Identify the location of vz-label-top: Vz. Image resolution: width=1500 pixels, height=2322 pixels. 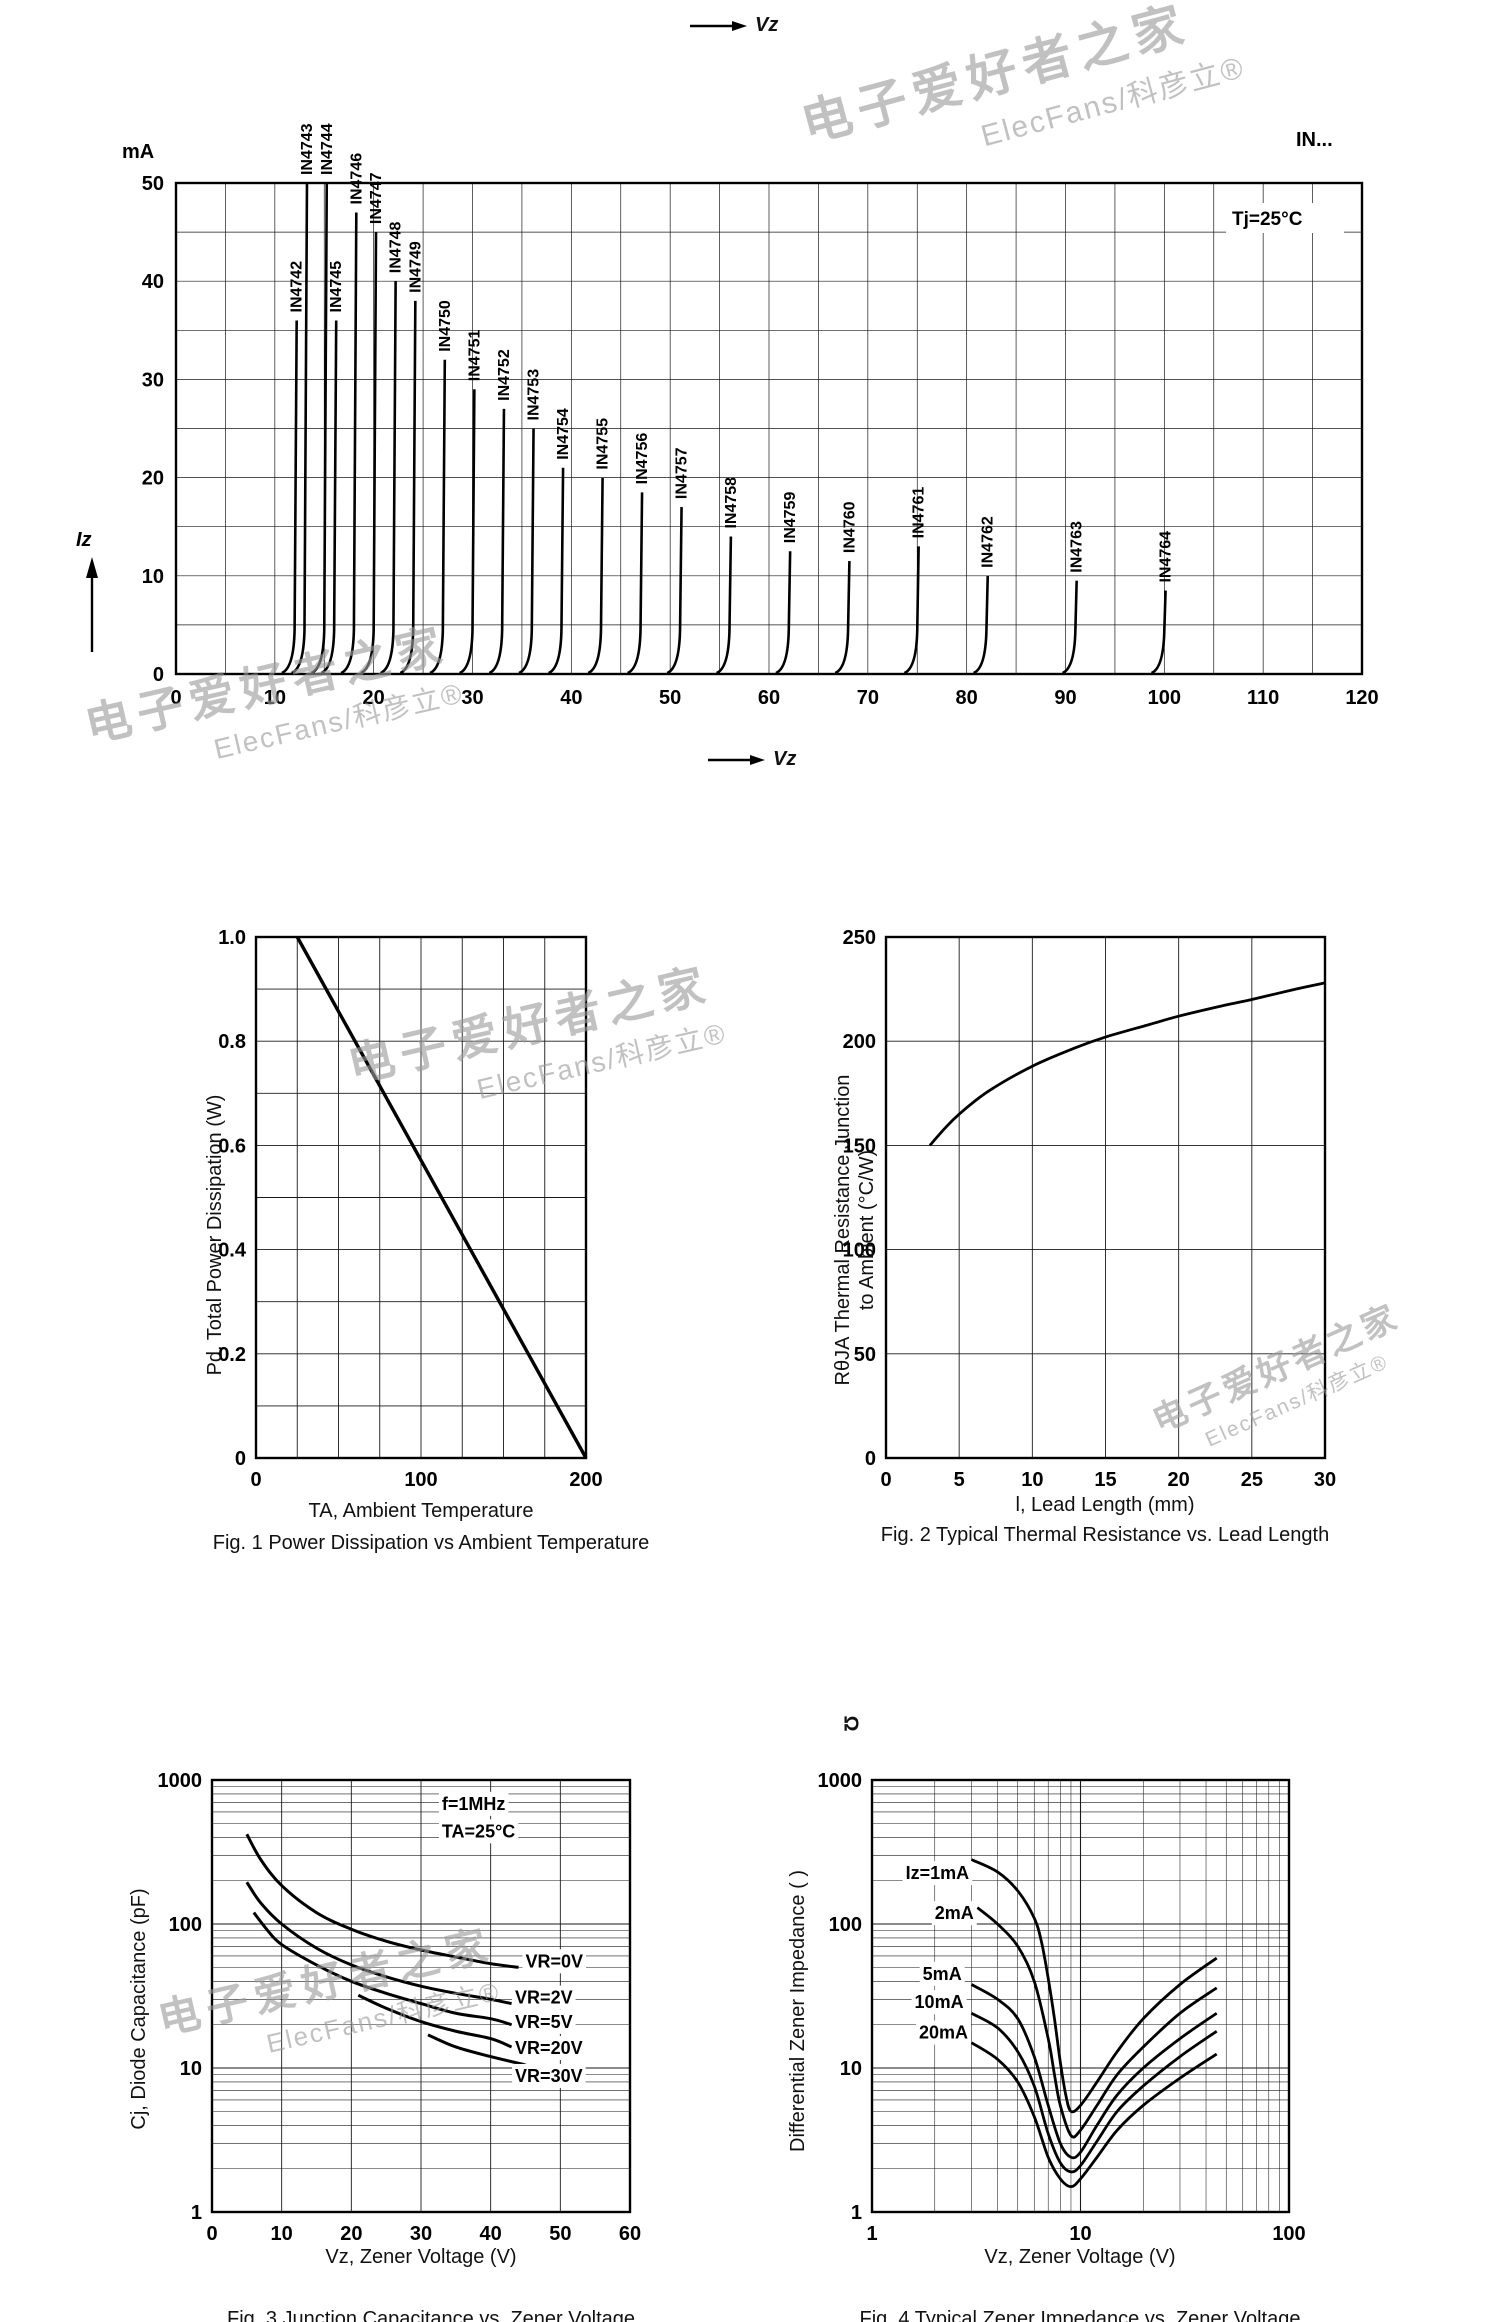
(767, 25).